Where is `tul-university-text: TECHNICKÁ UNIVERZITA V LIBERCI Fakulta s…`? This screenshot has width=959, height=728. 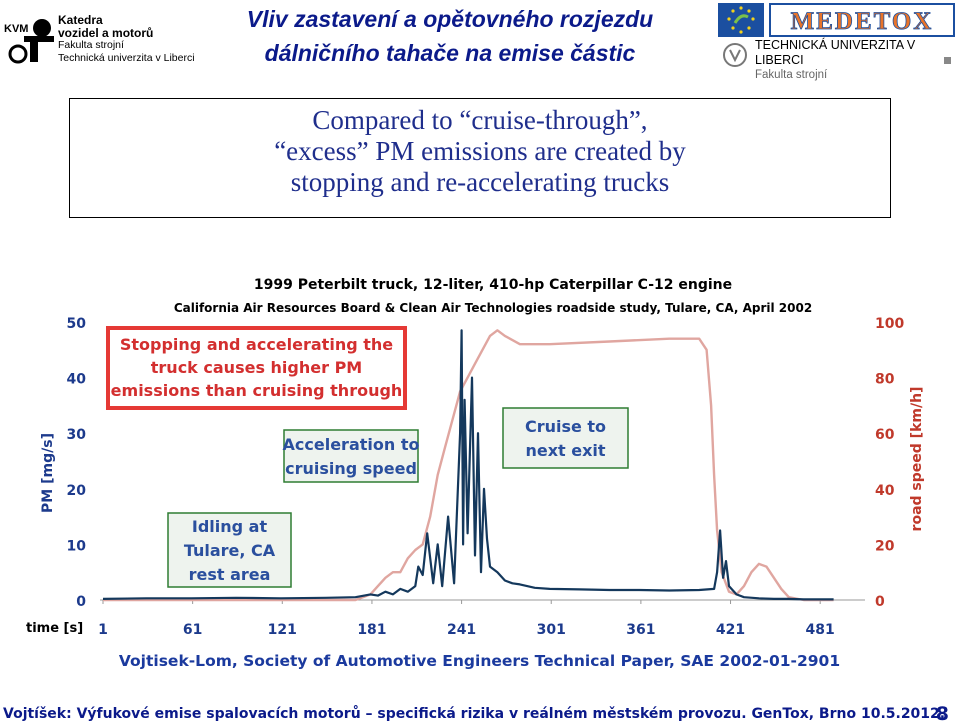
tul-university-text: TECHNICKÁ UNIVERZITA V LIBERCI Fakulta s… is located at coordinates (857, 60).